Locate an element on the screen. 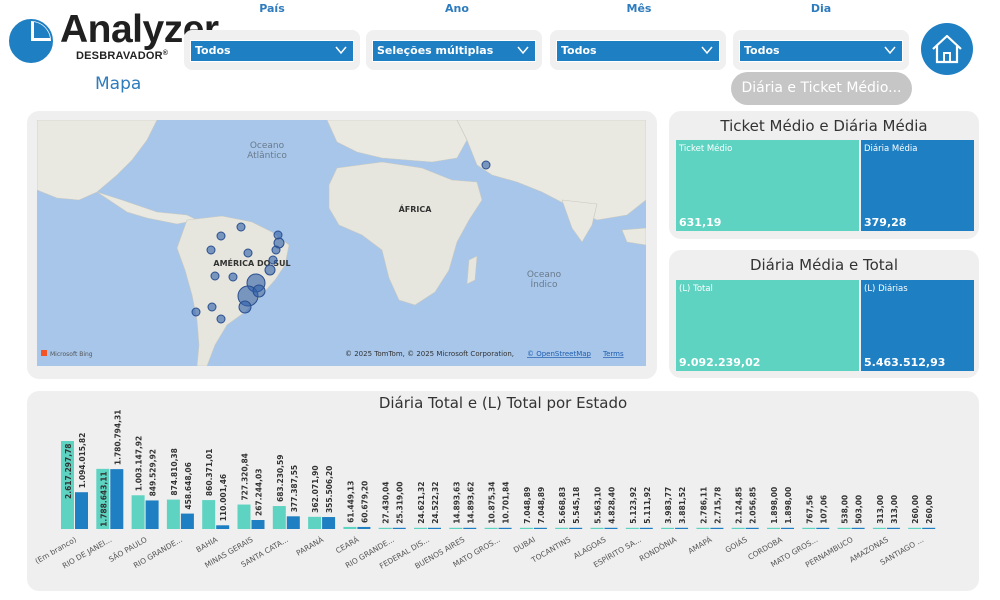 The image size is (1000, 600). filter-select-ano: Seleções múltiplas is located at coordinates (454, 51).